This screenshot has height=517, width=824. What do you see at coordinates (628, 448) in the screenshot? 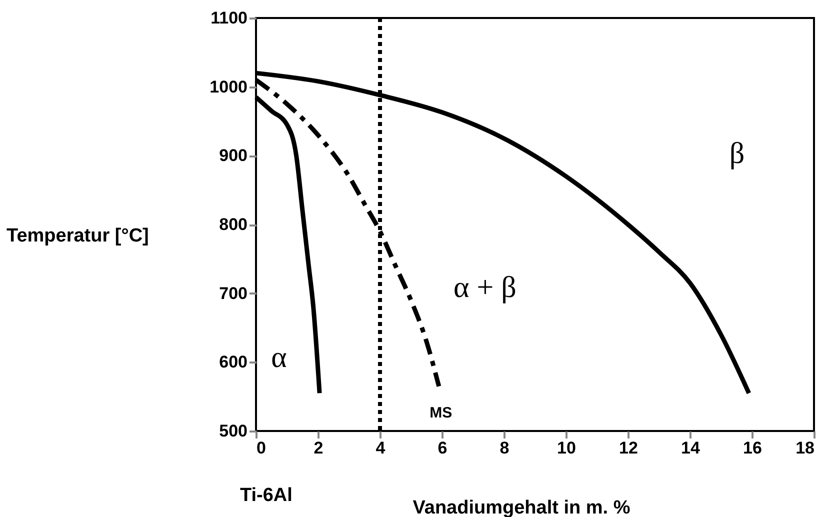
I see `x-tick-label: 12` at bounding box center [628, 448].